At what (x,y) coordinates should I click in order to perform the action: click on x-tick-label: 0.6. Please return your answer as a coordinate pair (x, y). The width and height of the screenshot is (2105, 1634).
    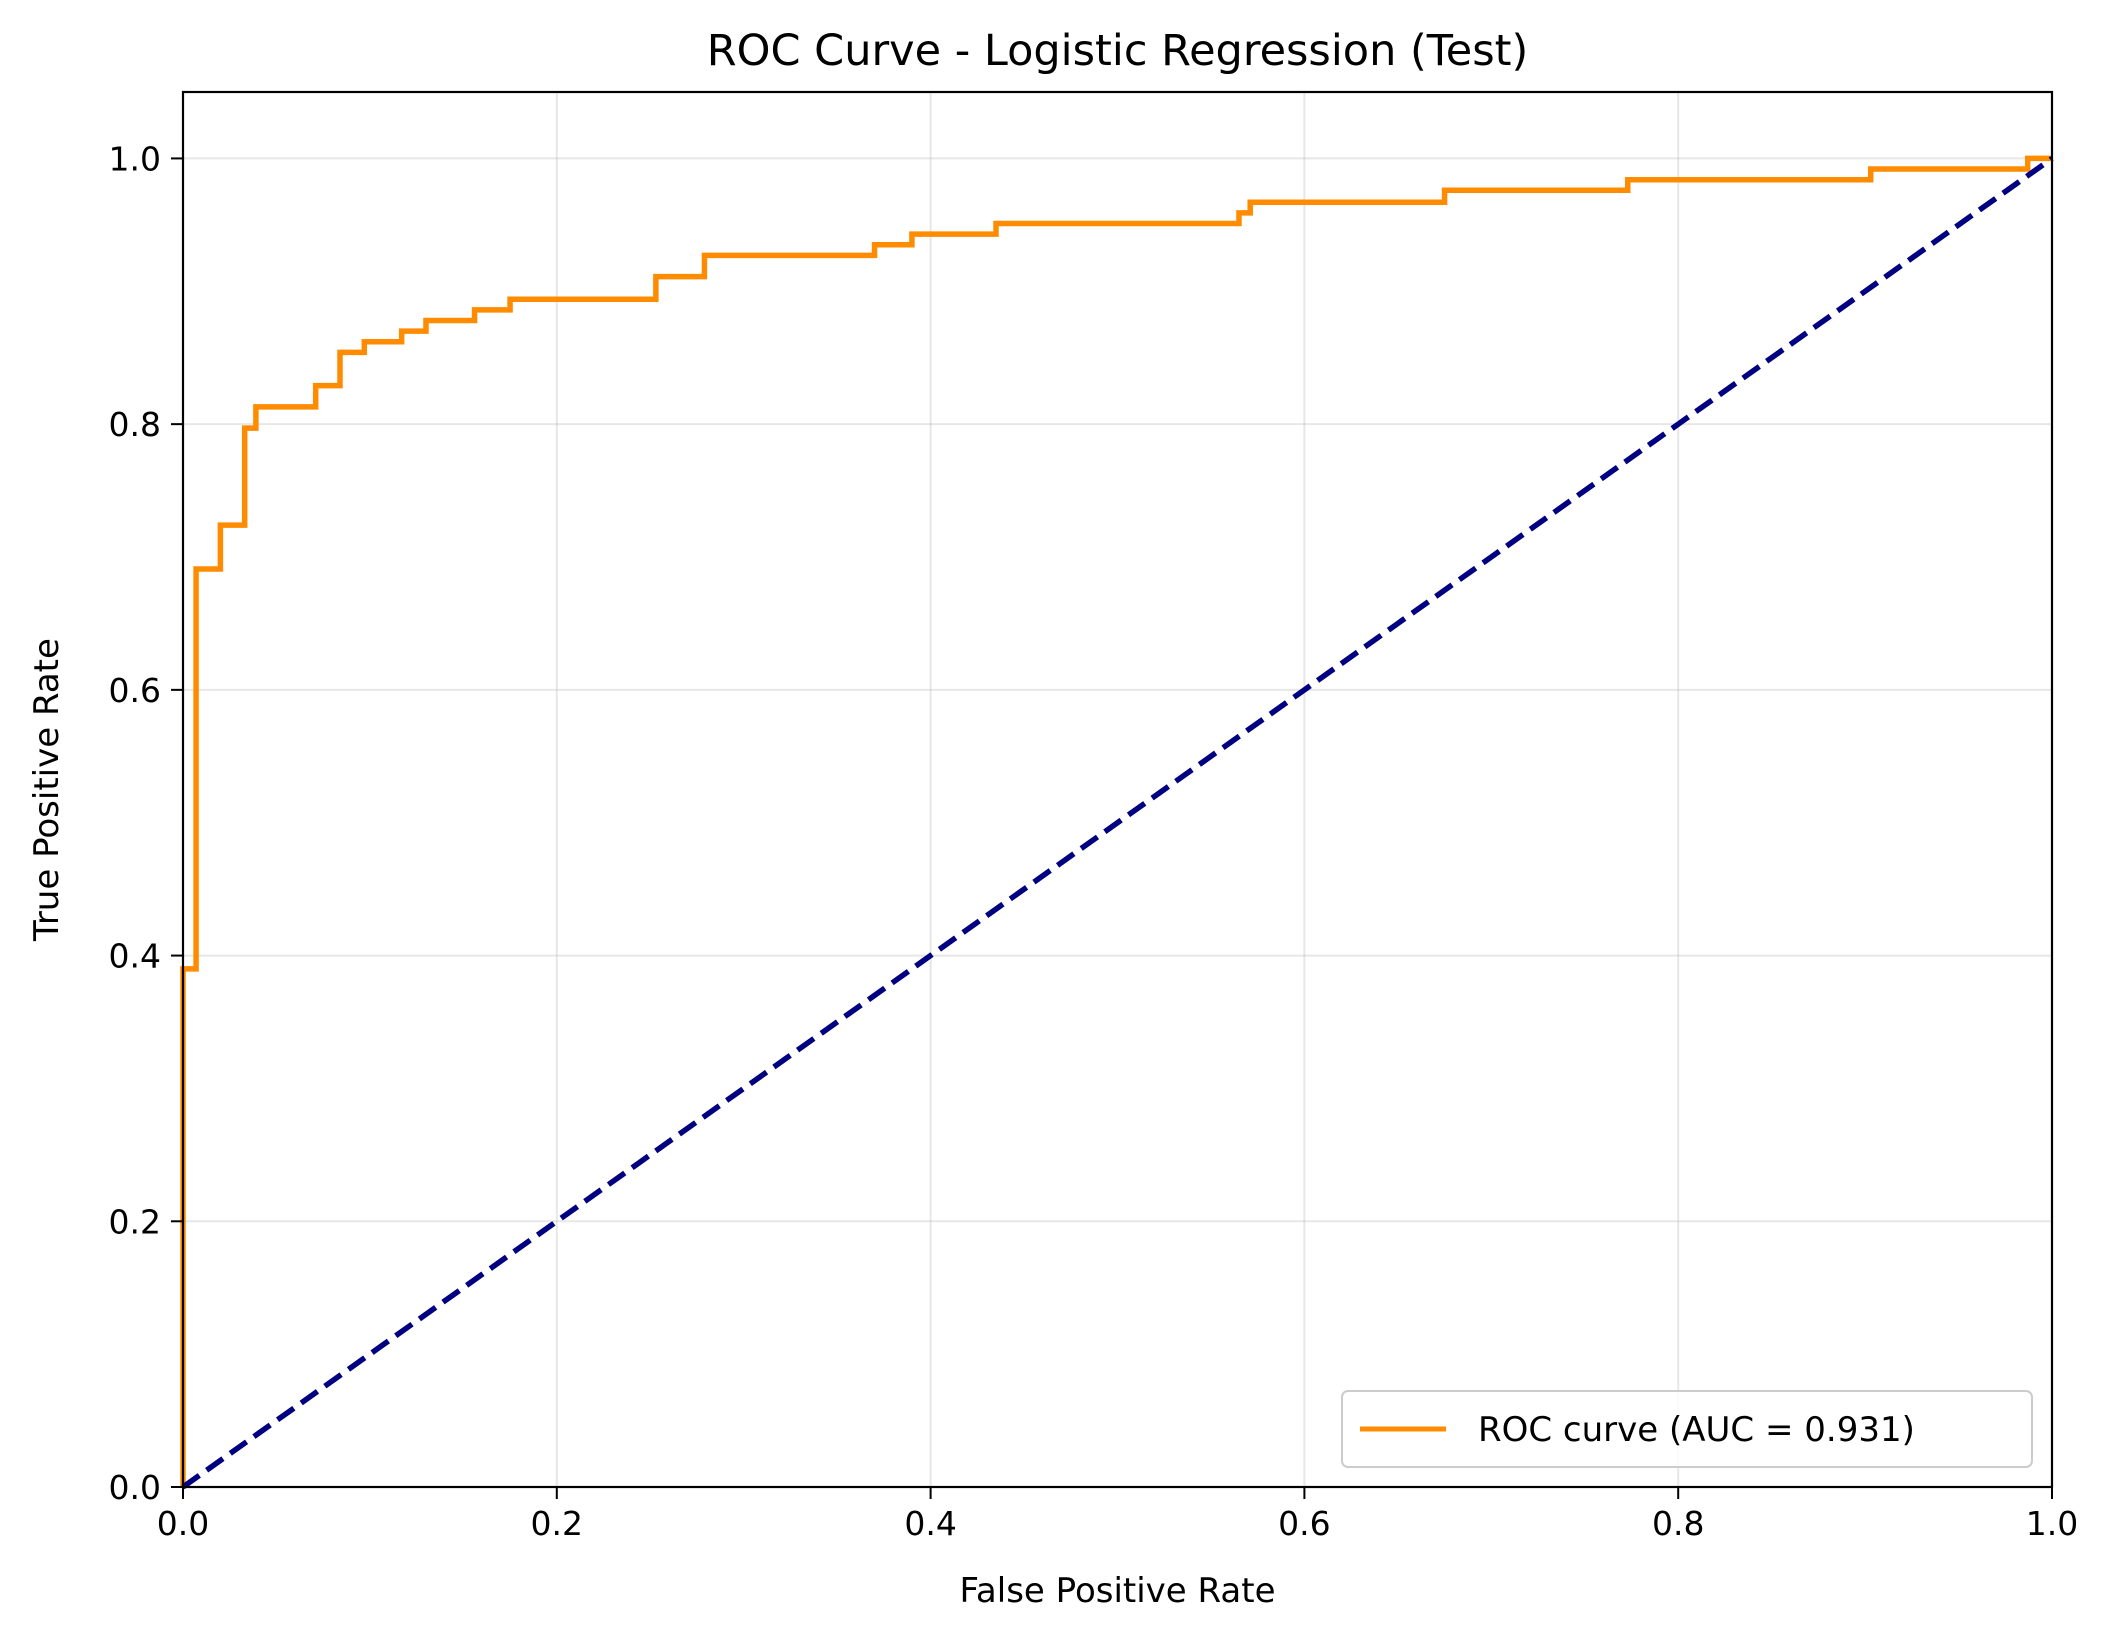
    Looking at the image, I should click on (1304, 1523).